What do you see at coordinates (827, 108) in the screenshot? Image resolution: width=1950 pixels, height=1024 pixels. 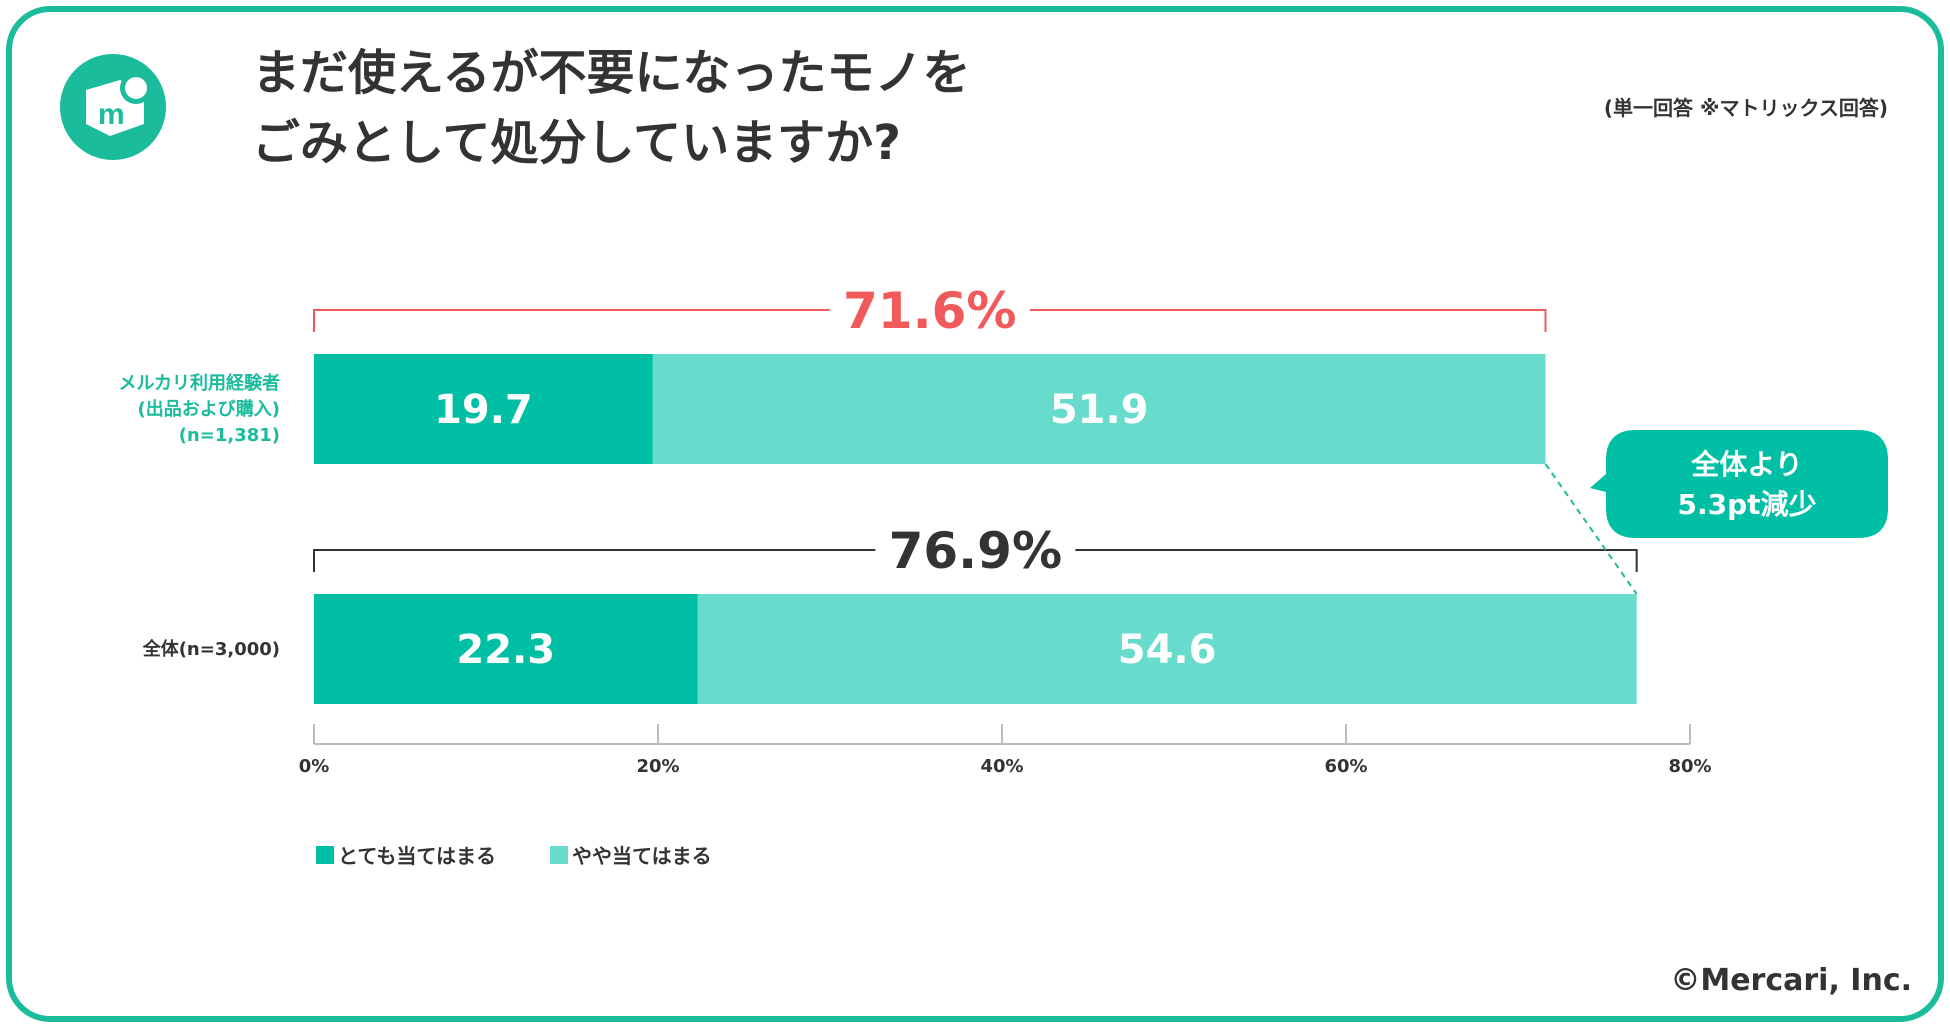 I see `page-title: まだ使えるが不要になったモノを ごみとして処分していますか?` at bounding box center [827, 108].